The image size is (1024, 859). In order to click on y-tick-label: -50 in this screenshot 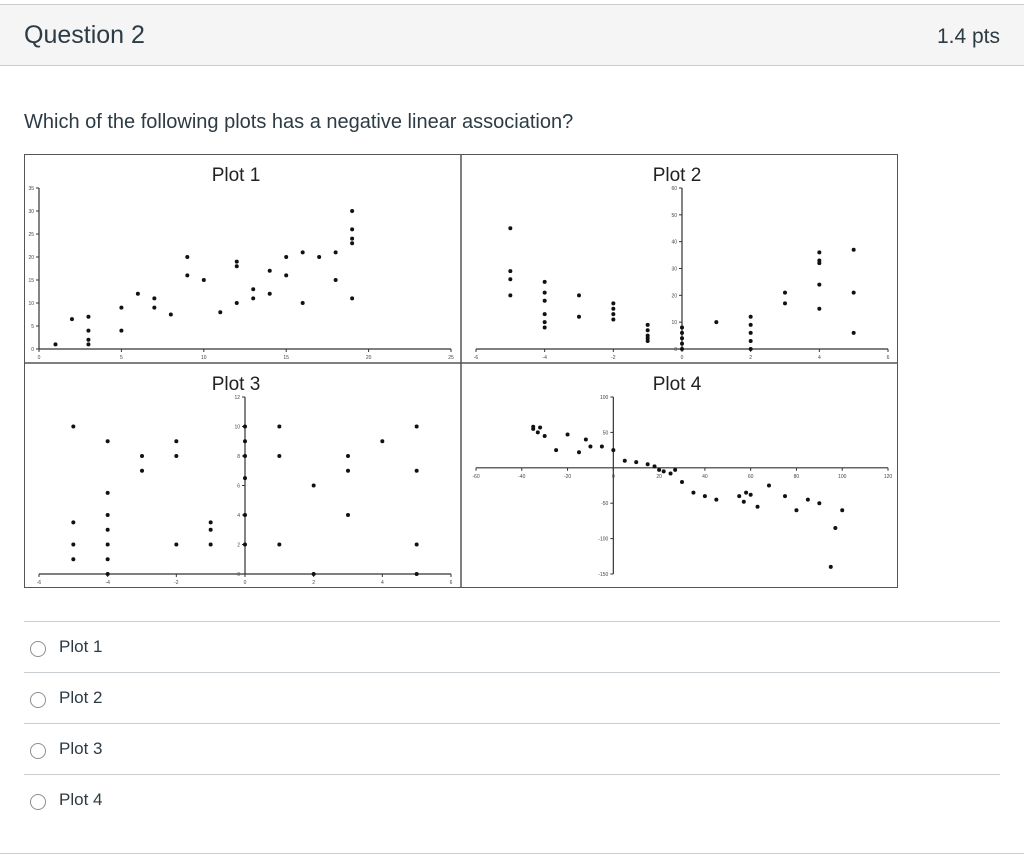, I will do `click(604, 504)`.